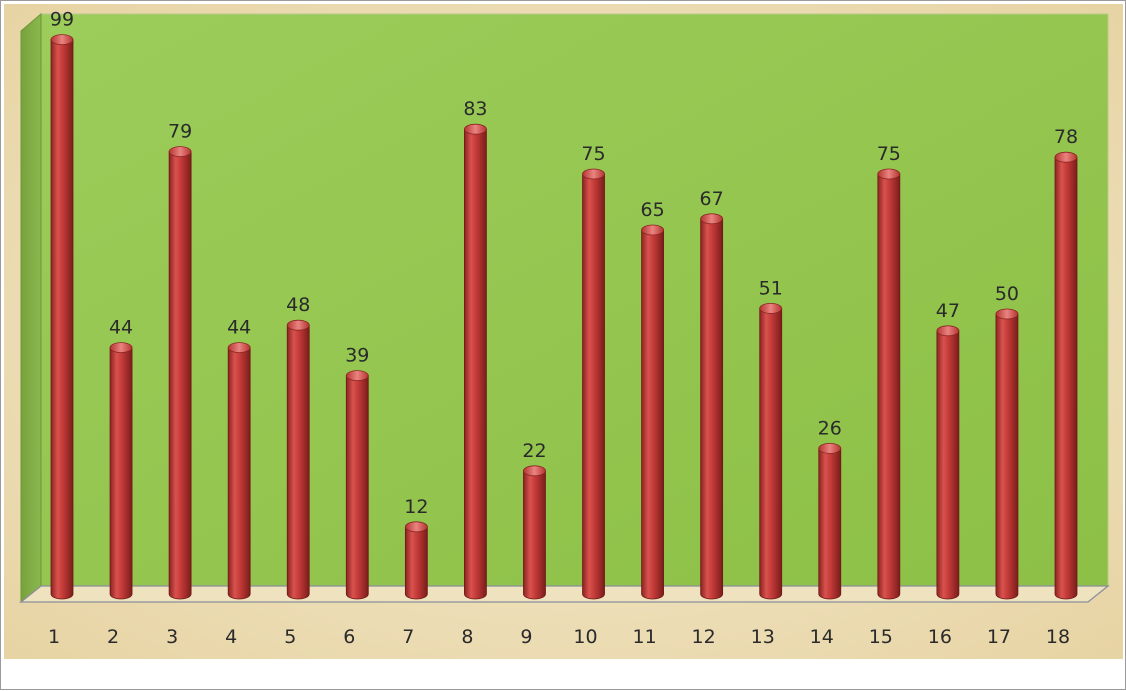  I want to click on data-label-12: 67, so click(712, 199).